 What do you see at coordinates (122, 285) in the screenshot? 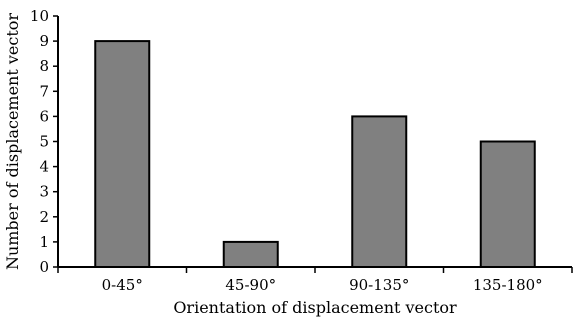
I see `x-tick-label: 0-45°` at bounding box center [122, 285].